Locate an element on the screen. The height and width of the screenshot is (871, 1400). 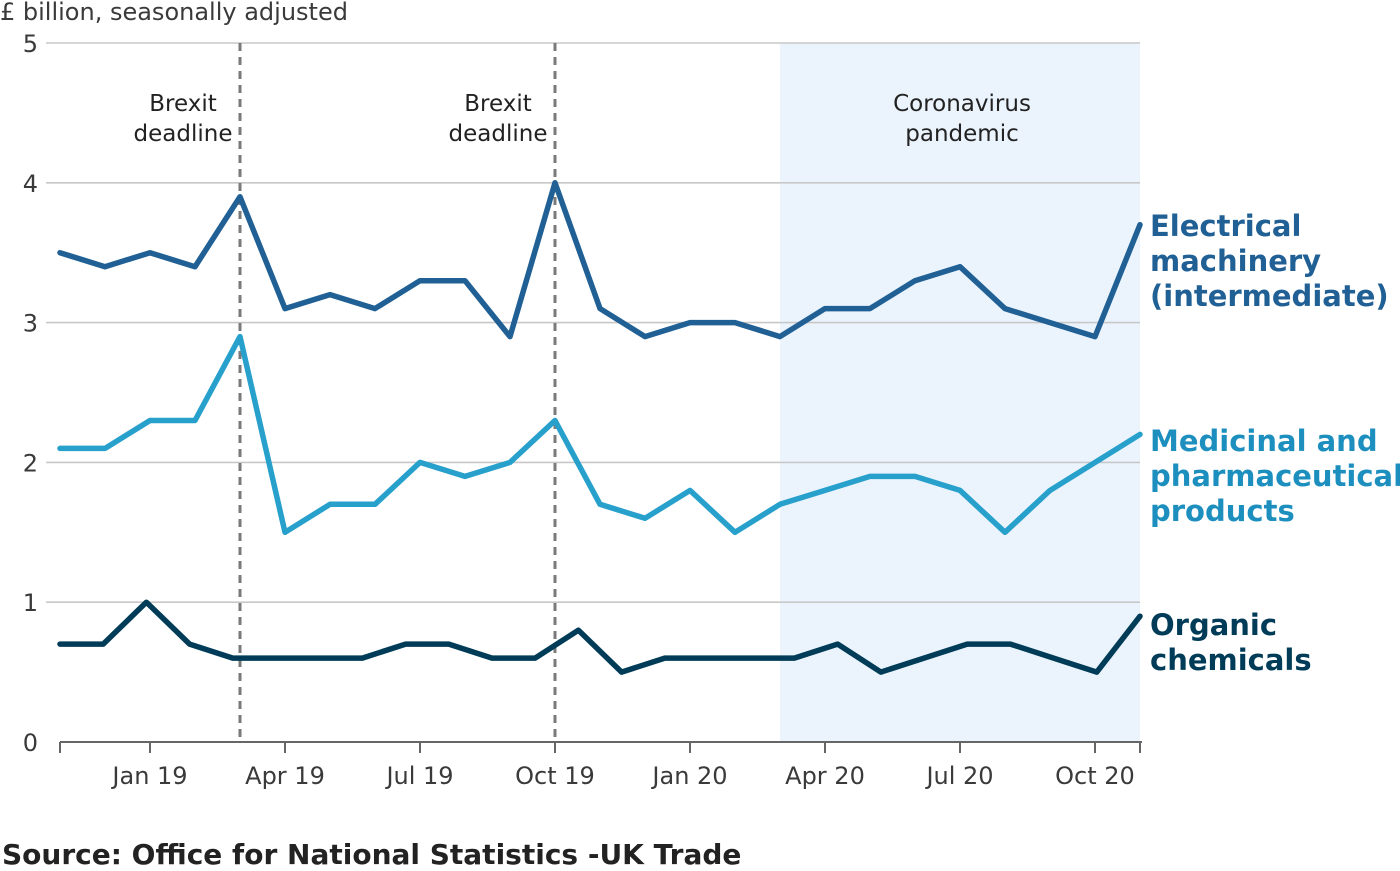
shaded-period-label: Coronavirus pandemic is located at coordinates (962, 119).